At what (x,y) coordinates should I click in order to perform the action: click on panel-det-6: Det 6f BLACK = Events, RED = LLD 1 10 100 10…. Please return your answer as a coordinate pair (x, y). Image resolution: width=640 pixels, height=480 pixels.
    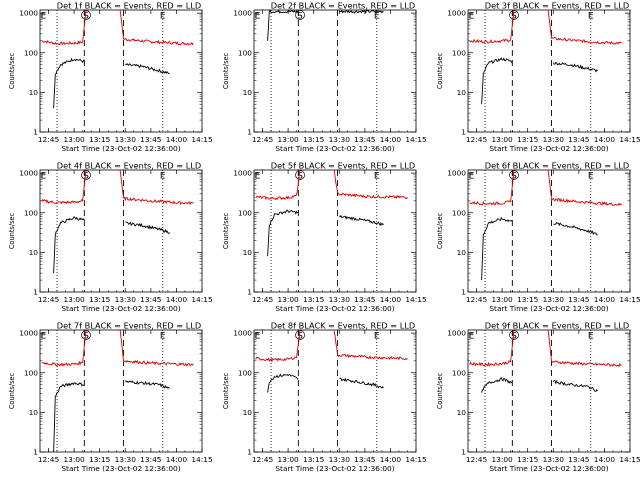
    Looking at the image, I should click on (538, 237).